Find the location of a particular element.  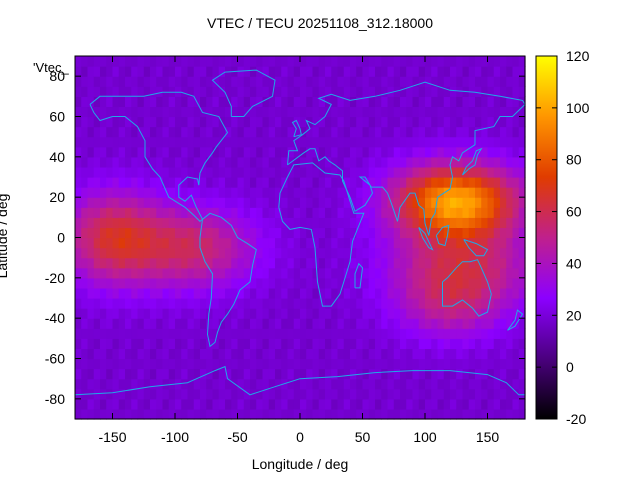

coastline-madagascar is located at coordinates (359, 275).